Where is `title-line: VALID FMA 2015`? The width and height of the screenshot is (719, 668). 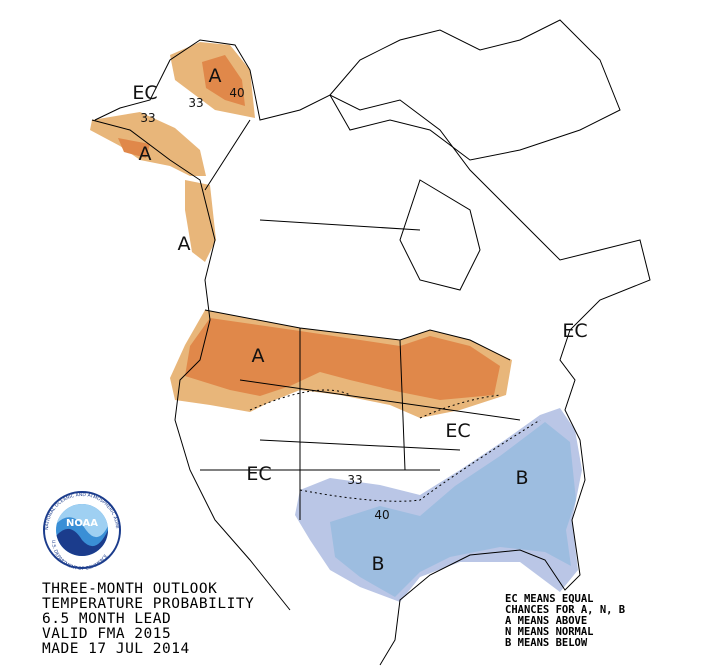 title-line: VALID FMA 2015 is located at coordinates (106, 634).